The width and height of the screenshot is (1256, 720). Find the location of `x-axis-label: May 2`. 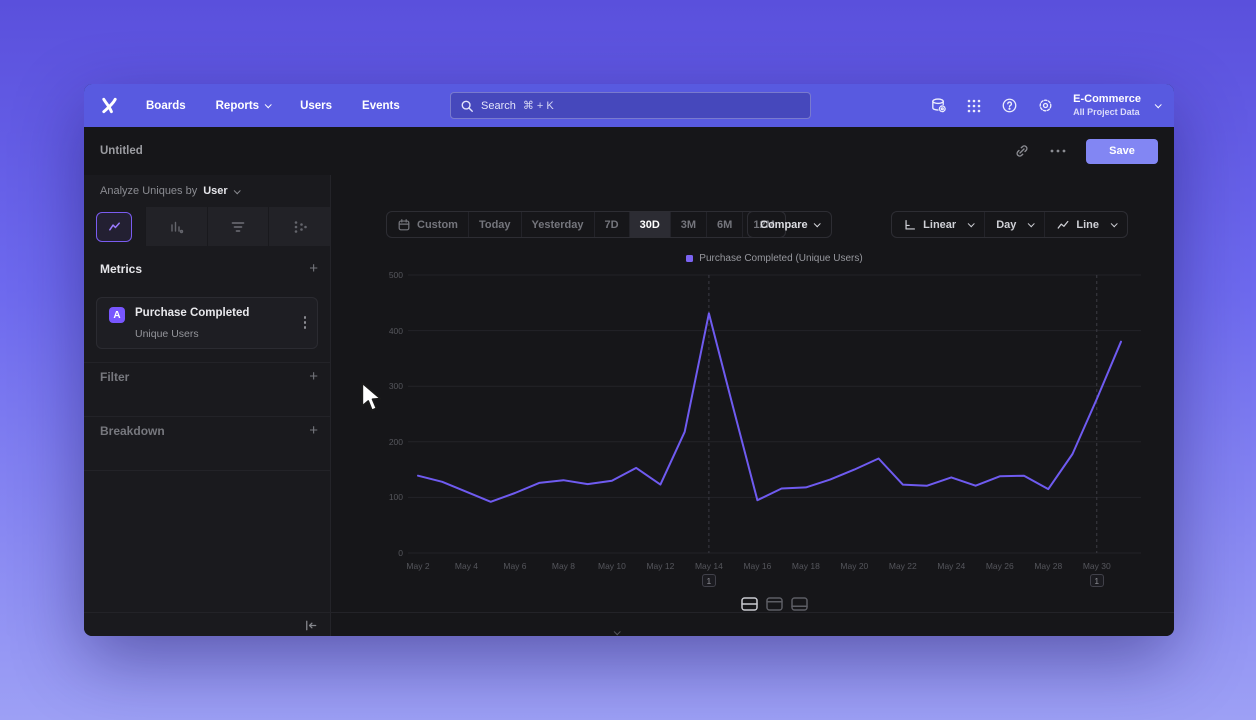

x-axis-label: May 2 is located at coordinates (418, 566).